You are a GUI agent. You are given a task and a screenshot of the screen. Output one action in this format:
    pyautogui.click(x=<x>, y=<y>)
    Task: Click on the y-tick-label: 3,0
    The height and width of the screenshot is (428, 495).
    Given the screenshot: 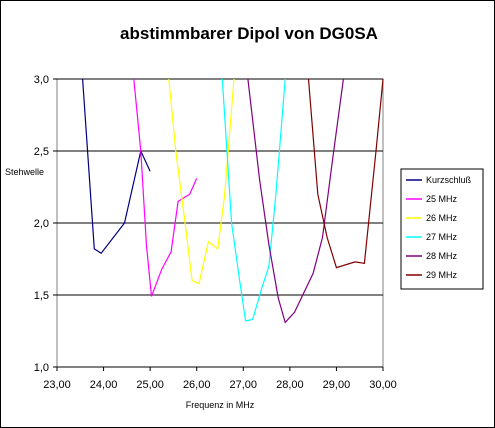 What is the action you would take?
    pyautogui.click(x=41, y=80)
    